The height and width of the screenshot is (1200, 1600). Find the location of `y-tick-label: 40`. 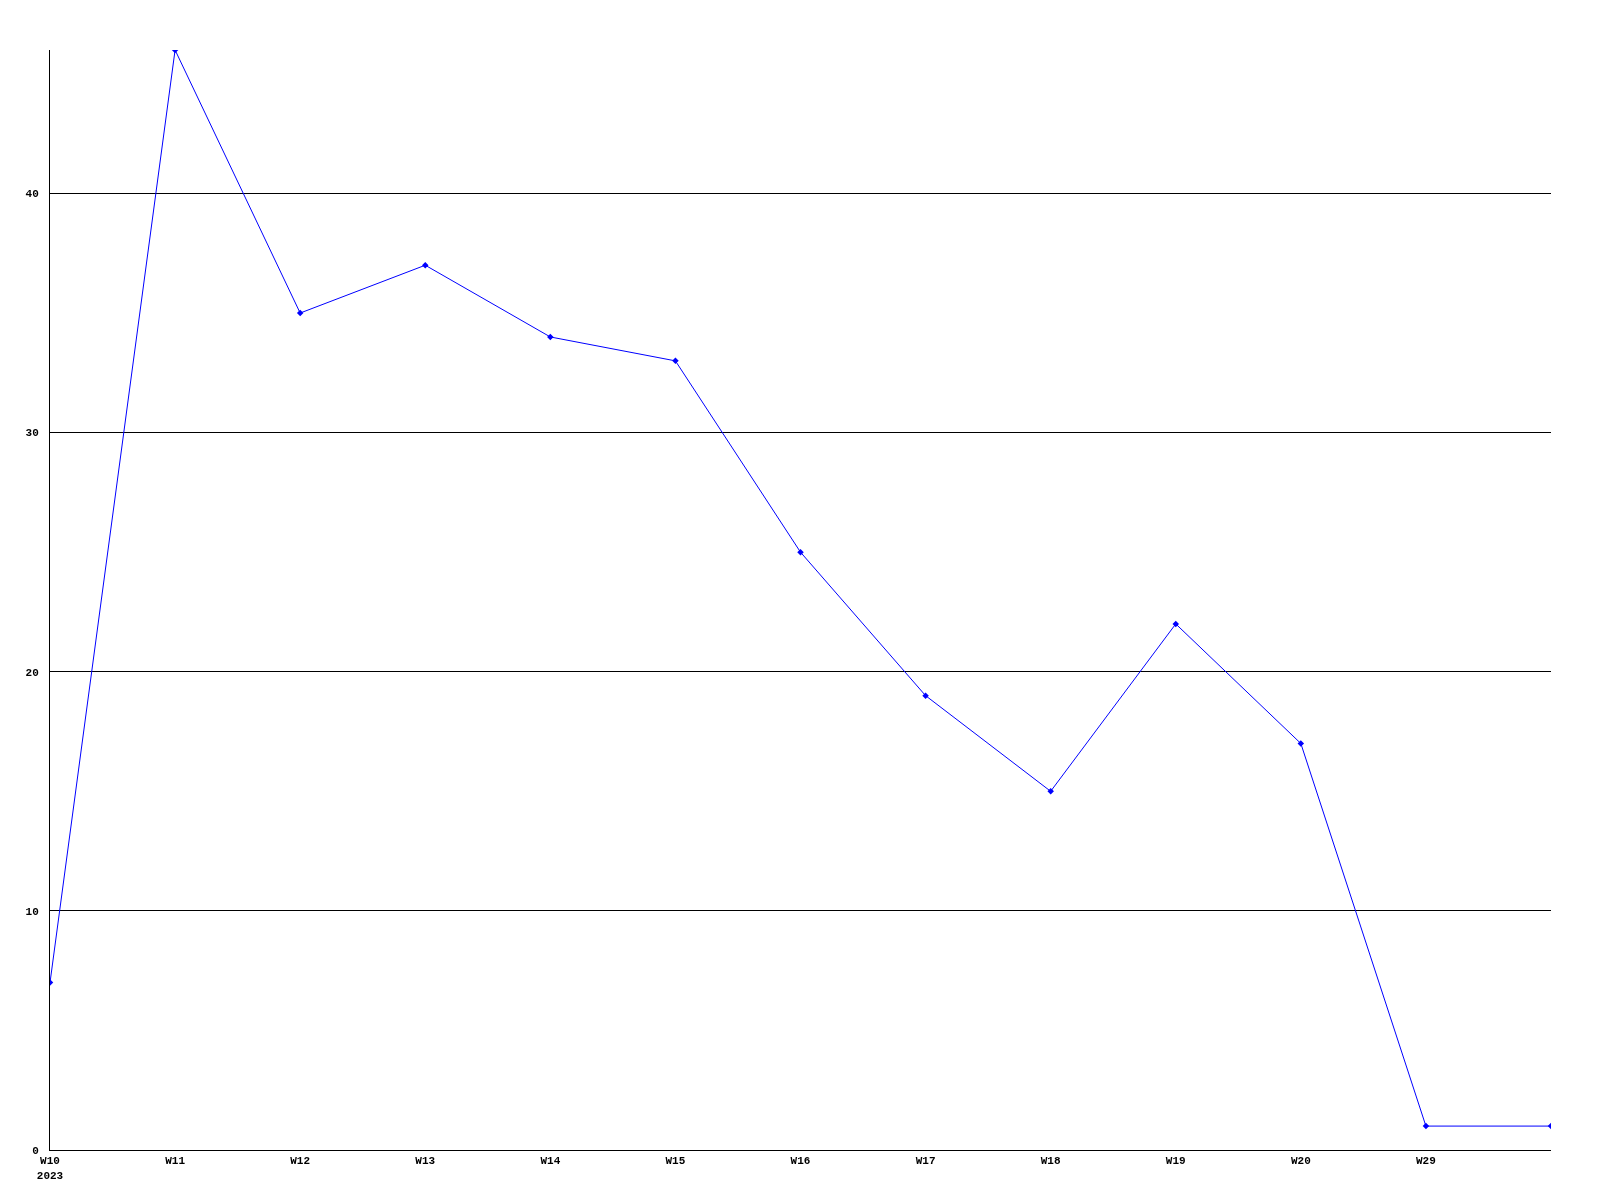

y-tick-label: 40 is located at coordinates (32, 194).